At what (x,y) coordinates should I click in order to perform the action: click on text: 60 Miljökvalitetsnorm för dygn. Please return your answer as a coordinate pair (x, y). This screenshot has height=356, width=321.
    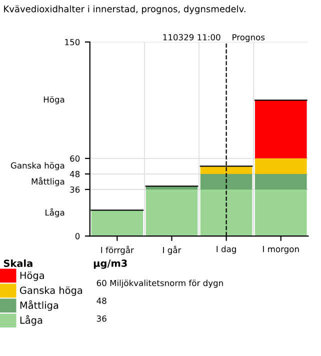
    Looking at the image, I should click on (159, 284).